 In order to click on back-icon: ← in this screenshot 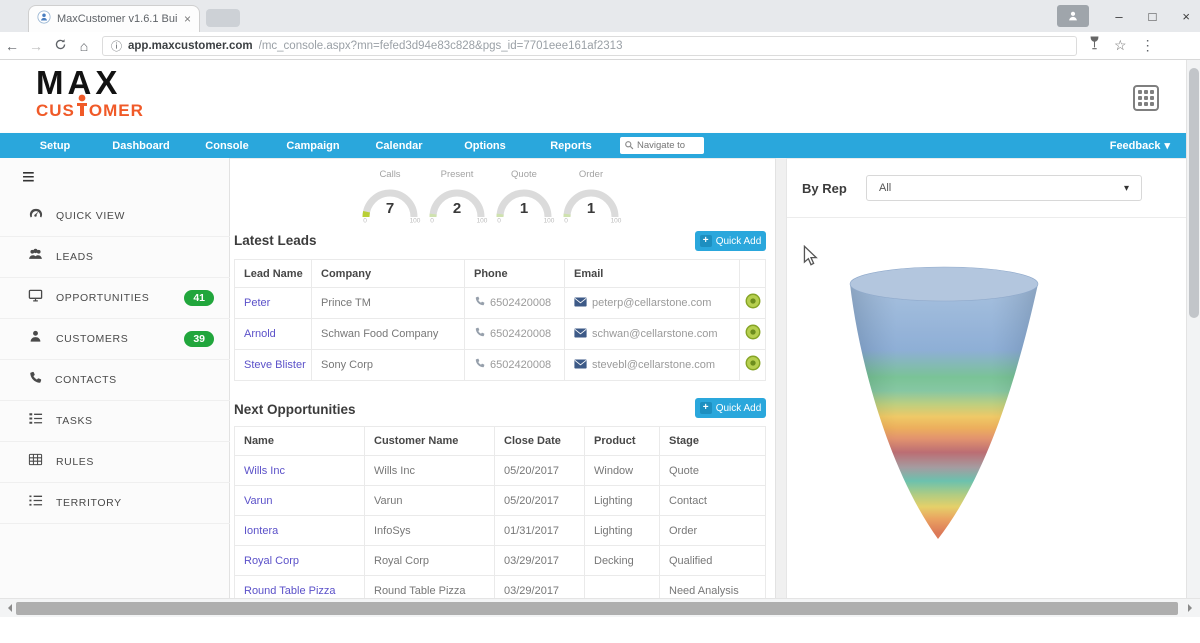, I will do `click(12, 45)`.